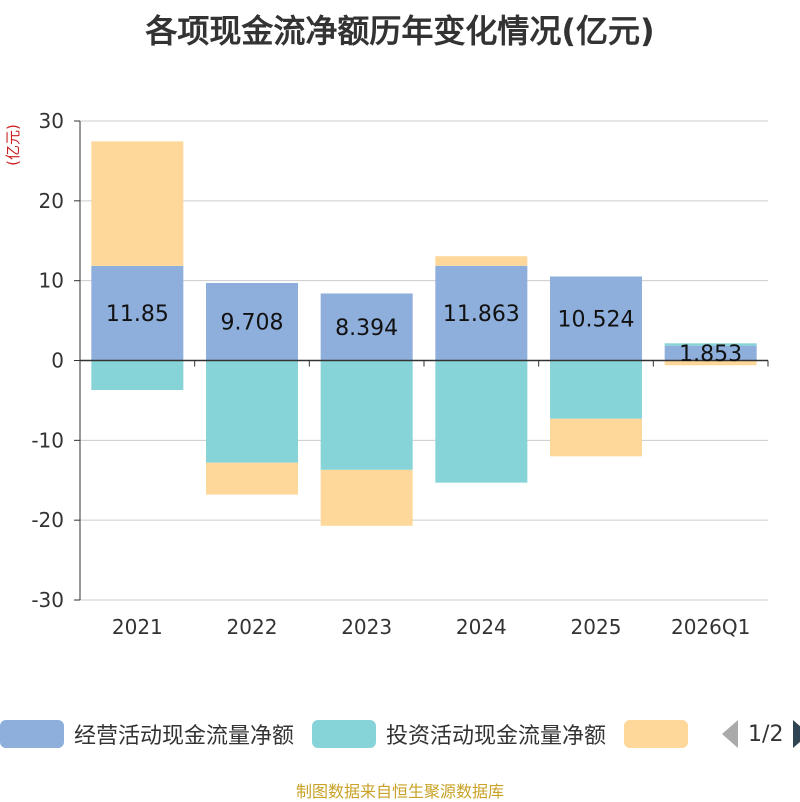 Image resolution: width=800 pixels, height=802 pixels. I want to click on data-labels: 11.85 9.708 8.394 11.863 10.524 1.853, so click(424, 334).